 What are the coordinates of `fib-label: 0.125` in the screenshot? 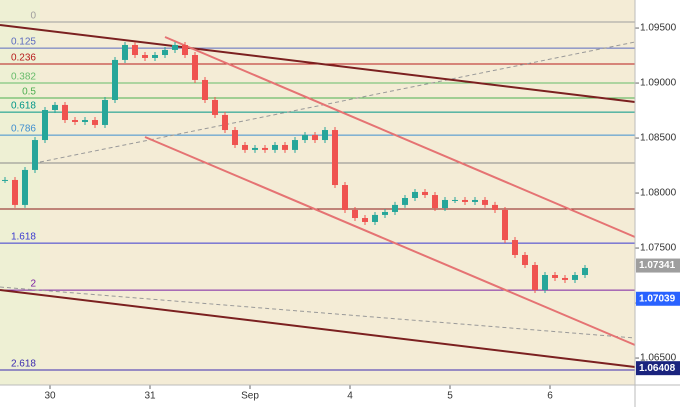 It's located at (23, 42).